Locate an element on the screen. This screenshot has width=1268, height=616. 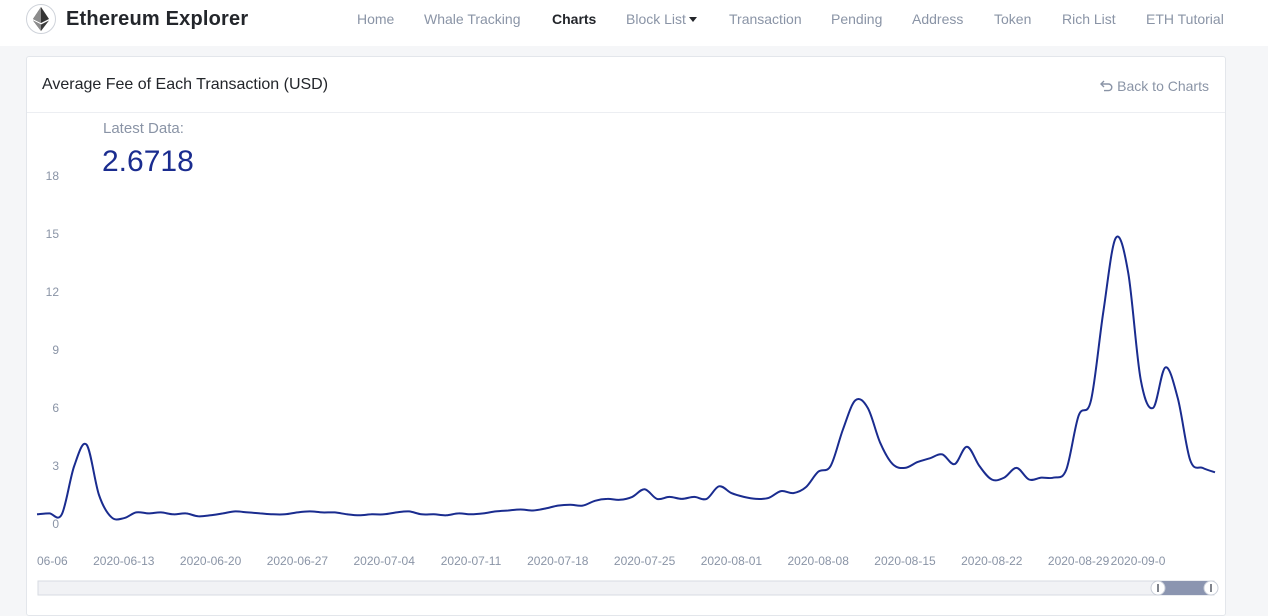
nav-label: ETH Tutorial is located at coordinates (1185, 19).